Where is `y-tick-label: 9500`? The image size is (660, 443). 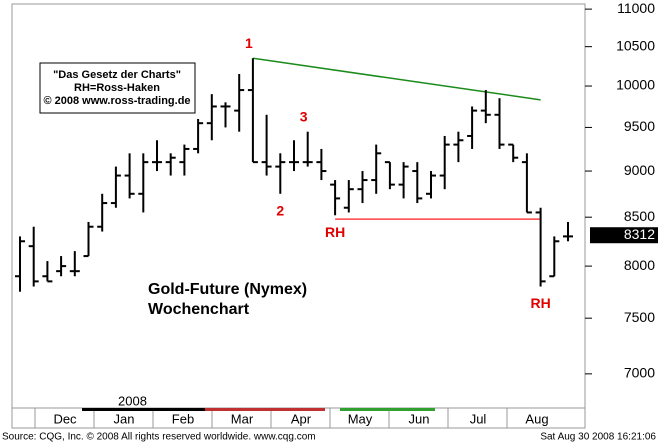
y-tick-label: 9500 is located at coordinates (639, 126).